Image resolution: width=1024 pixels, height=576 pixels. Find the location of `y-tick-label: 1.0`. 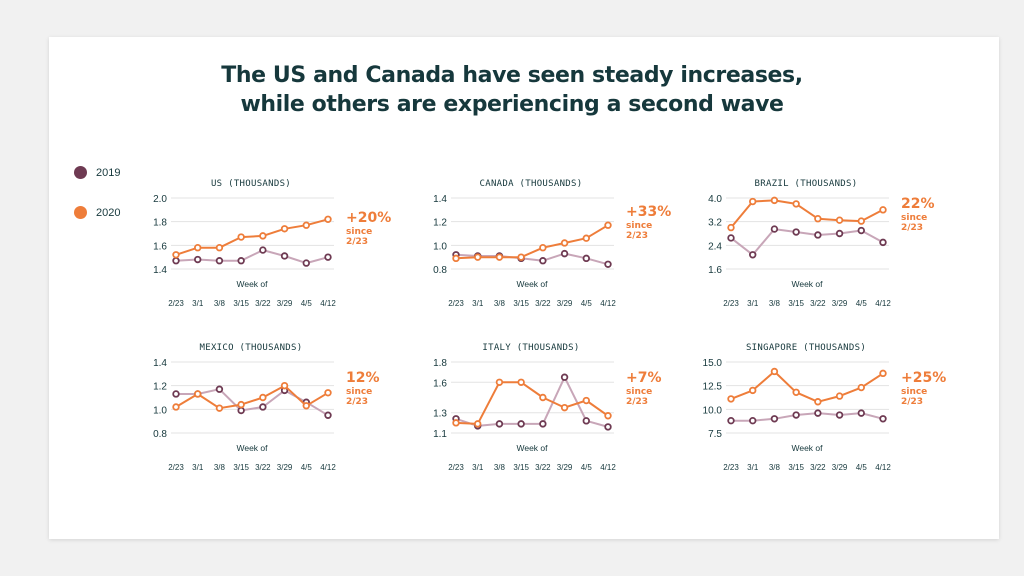

y-tick-label: 1.0 is located at coordinates (160, 410).